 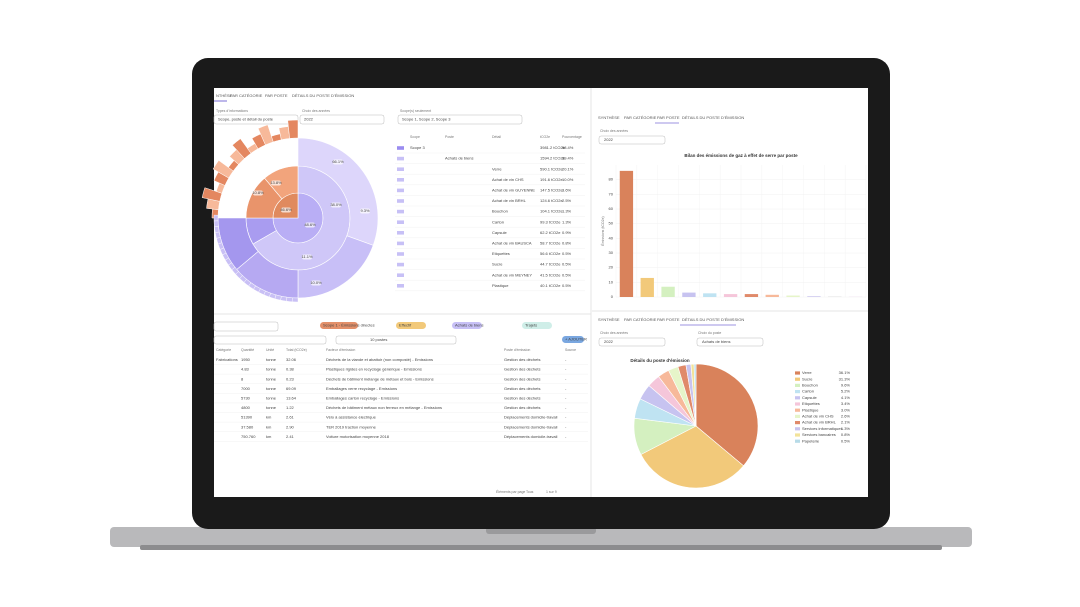 What do you see at coordinates (246, 388) in the screenshot?
I see `table-cell: 7000` at bounding box center [246, 388].